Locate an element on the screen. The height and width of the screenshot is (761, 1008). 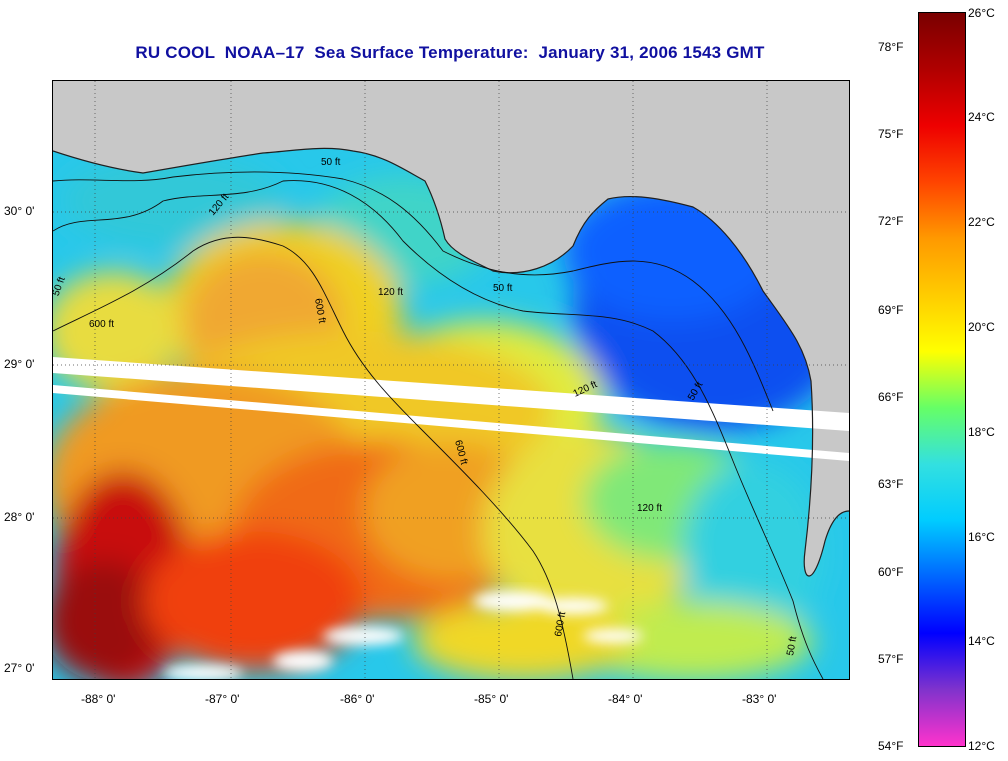
fahrenheit-label: 75°F is located at coordinates (891, 134).